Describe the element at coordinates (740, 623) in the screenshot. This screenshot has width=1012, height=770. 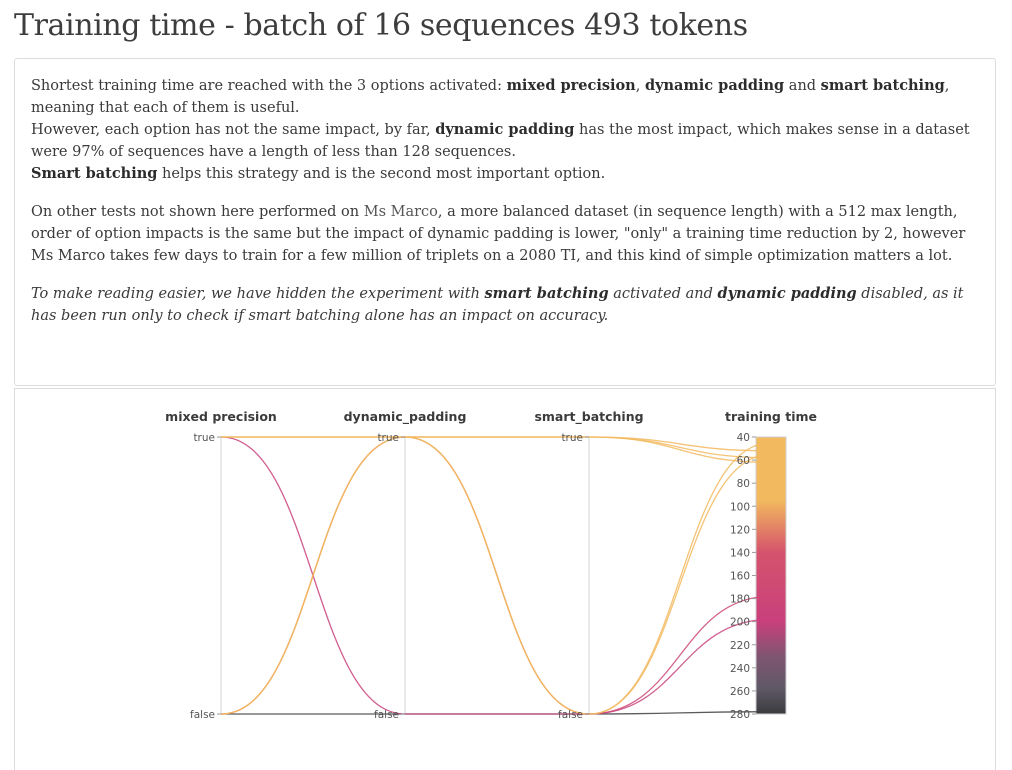
I see `tick-label-time: 200` at that location.